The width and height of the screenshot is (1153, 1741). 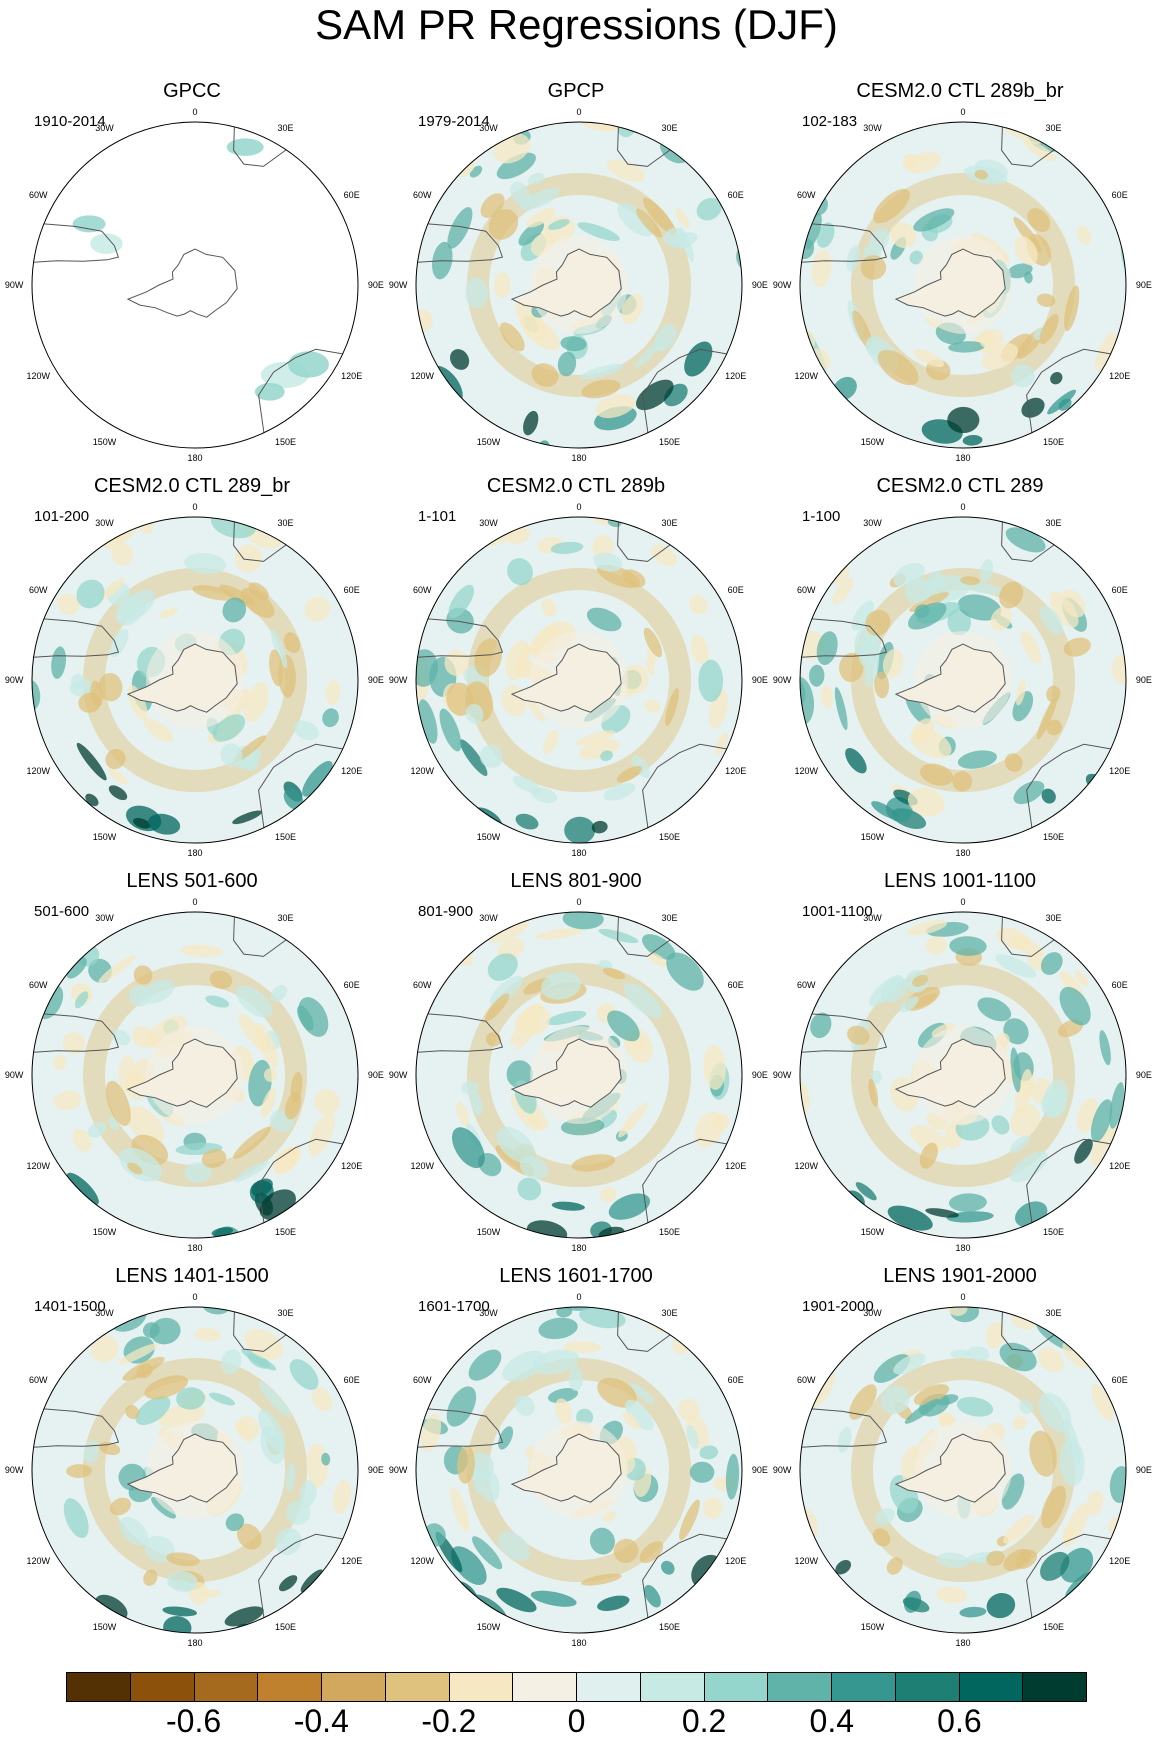 I want to click on colorbar-tick-label: 0.4, so click(x=832, y=1721).